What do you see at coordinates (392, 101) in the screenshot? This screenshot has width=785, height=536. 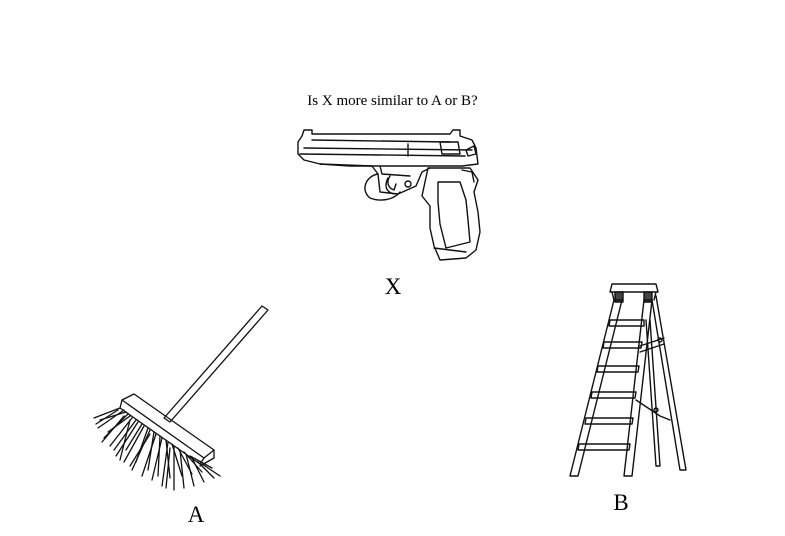 I see `question-text: Is X more similar to A or B?` at bounding box center [392, 101].